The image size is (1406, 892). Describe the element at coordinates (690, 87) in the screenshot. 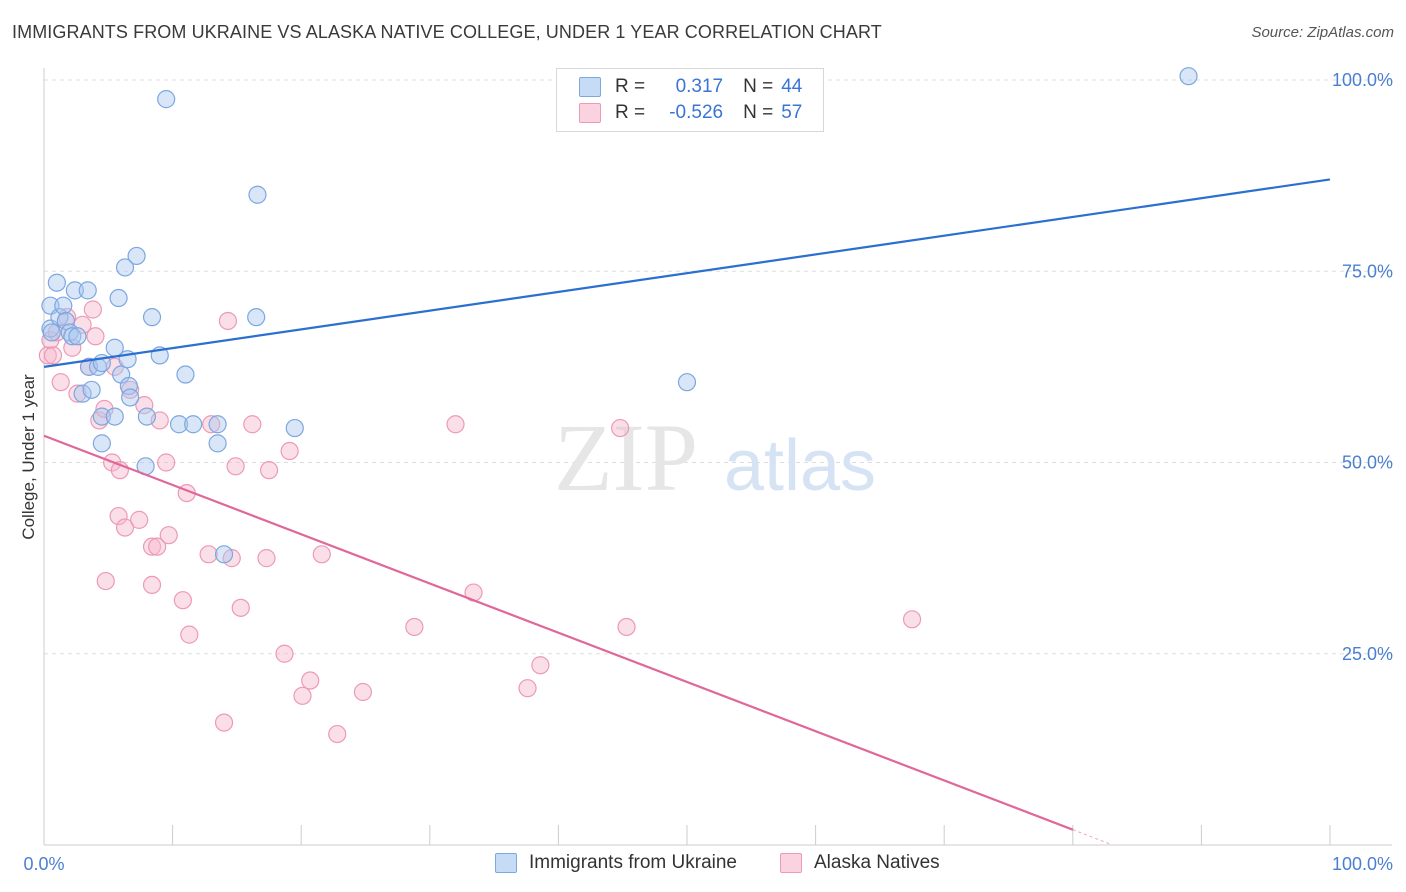

I see `legend-row-ukraine: R = 0.317 N = 44` at that location.